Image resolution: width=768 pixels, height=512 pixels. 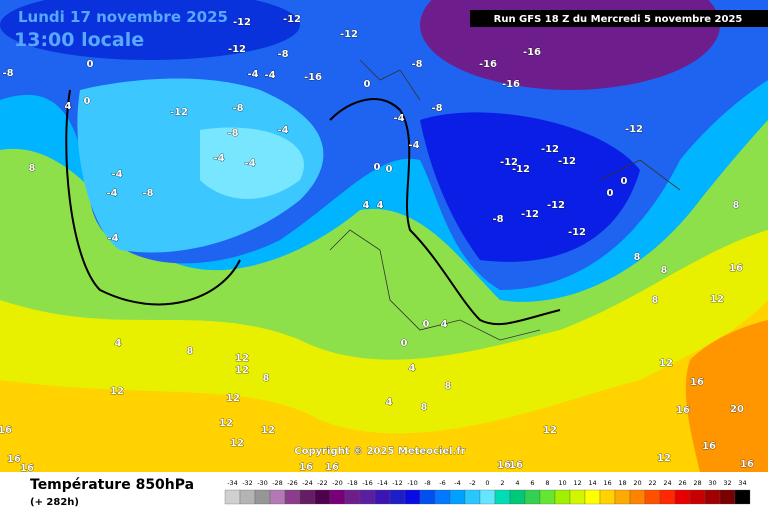 What do you see at coordinates (487, 483) in the screenshot?
I see `scale-label: 0` at bounding box center [487, 483].